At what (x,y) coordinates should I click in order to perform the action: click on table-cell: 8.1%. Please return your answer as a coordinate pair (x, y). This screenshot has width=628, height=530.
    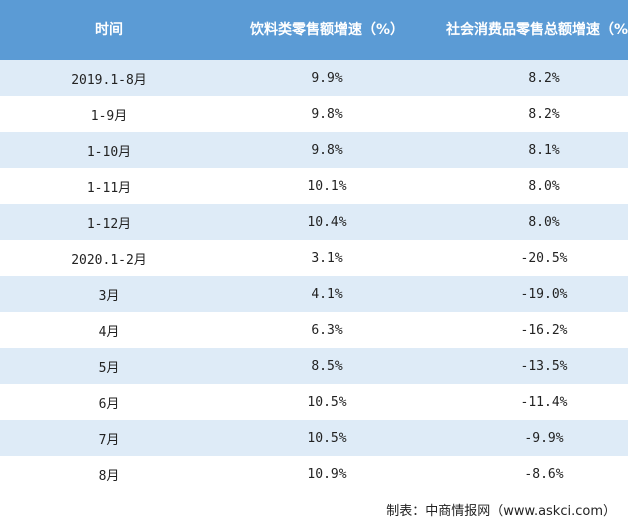
    Looking at the image, I should click on (532, 150).